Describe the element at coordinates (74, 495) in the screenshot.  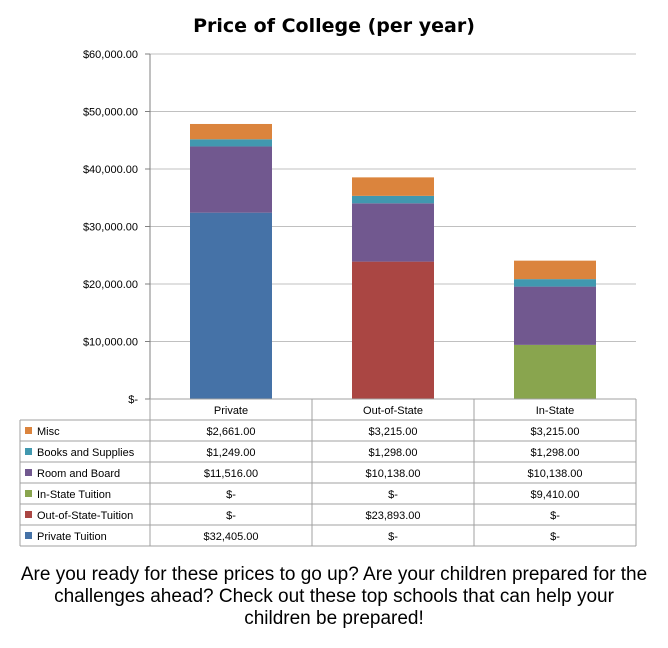
I see `legend-label: In-State Tuition` at that location.